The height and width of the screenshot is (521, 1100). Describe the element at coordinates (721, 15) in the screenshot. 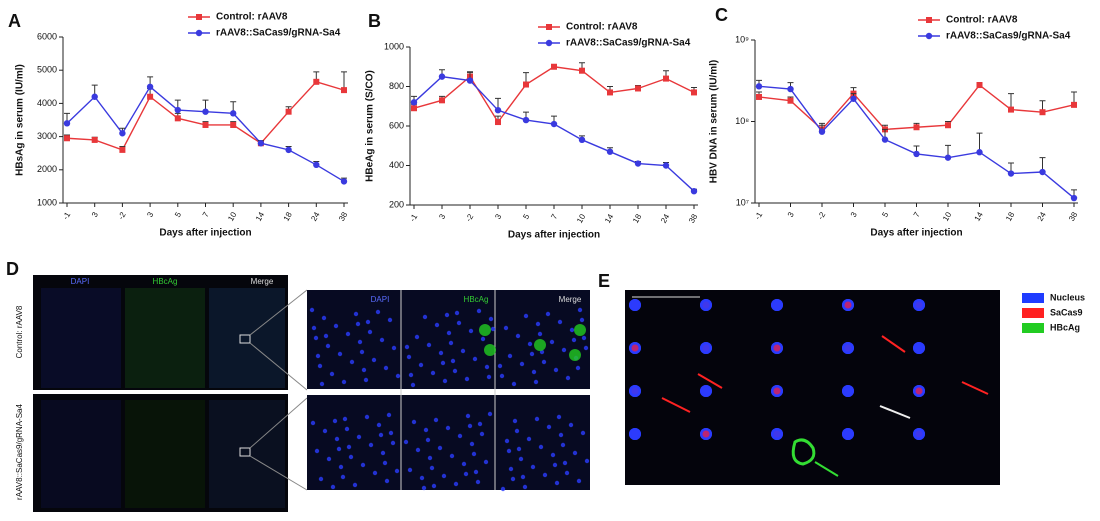

I see `panel-letter: C` at that location.